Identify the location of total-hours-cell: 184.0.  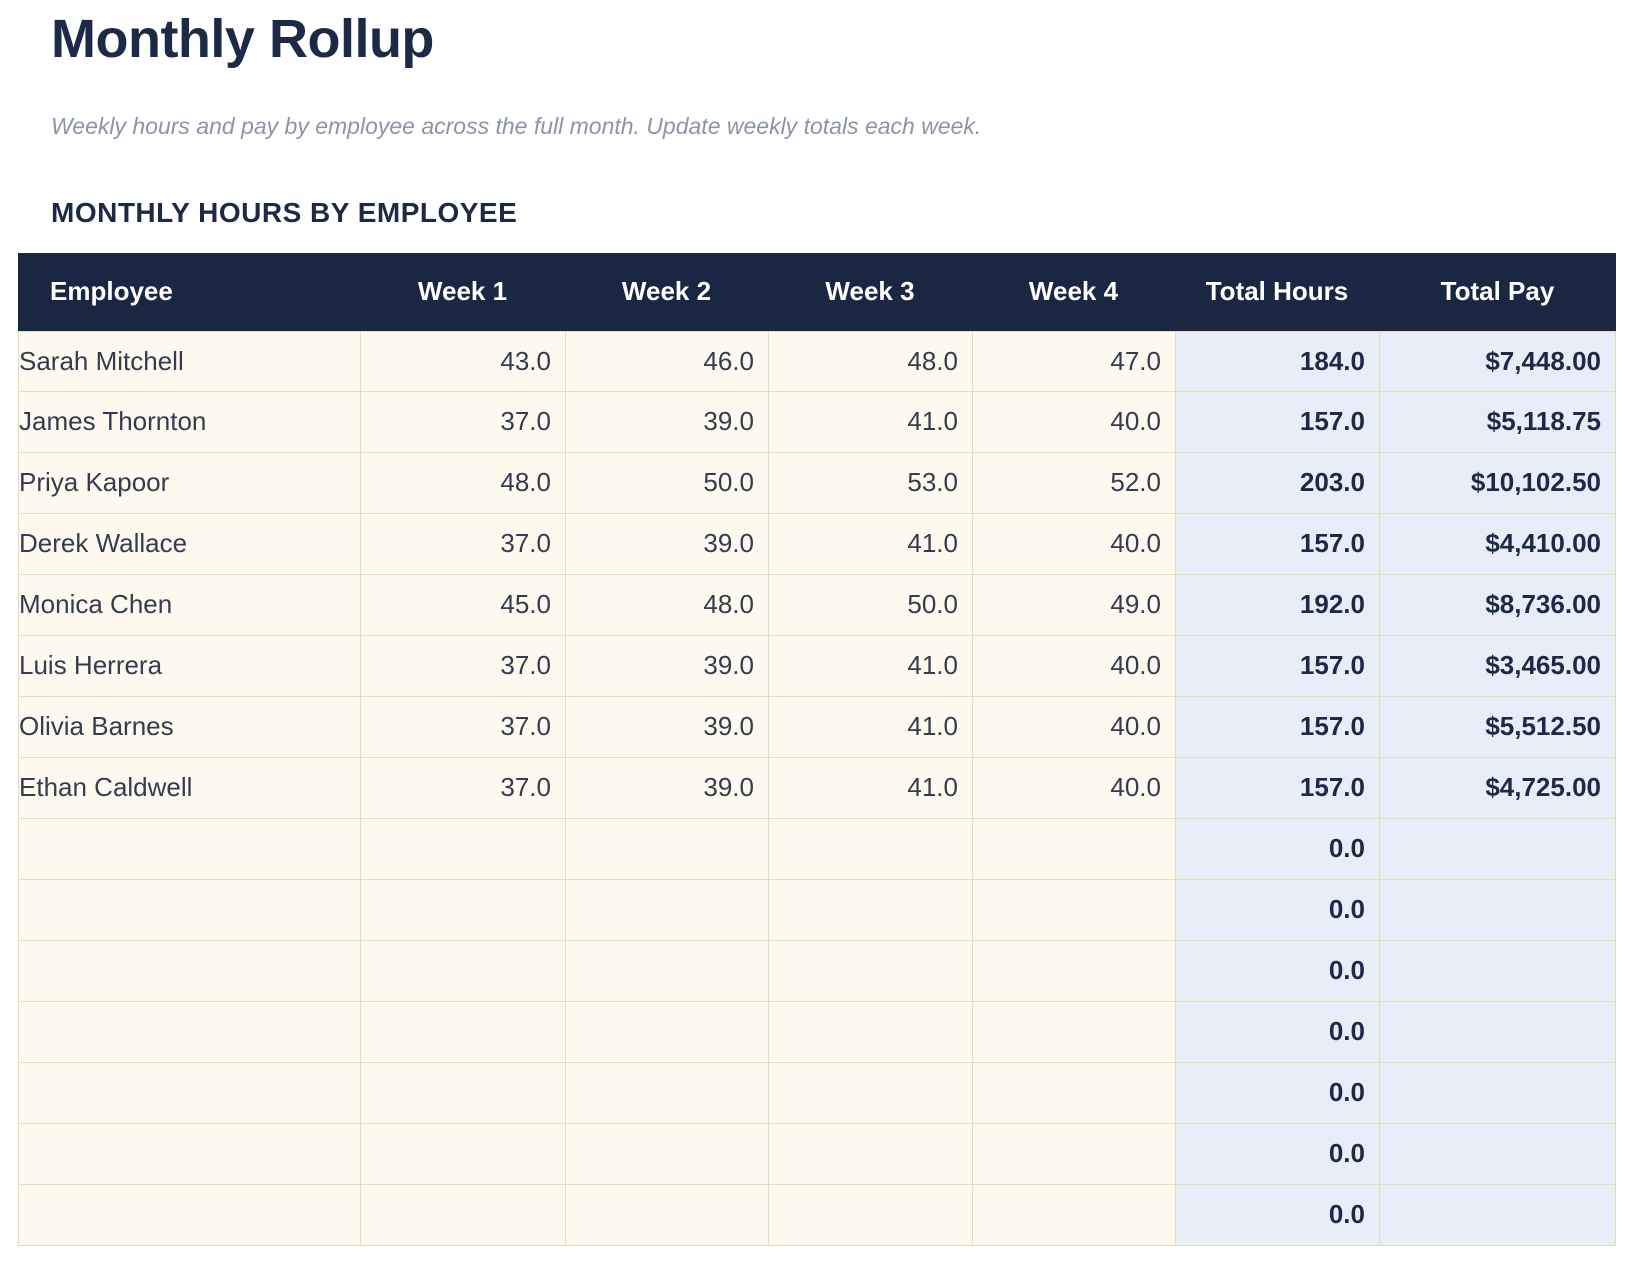
(1277, 361).